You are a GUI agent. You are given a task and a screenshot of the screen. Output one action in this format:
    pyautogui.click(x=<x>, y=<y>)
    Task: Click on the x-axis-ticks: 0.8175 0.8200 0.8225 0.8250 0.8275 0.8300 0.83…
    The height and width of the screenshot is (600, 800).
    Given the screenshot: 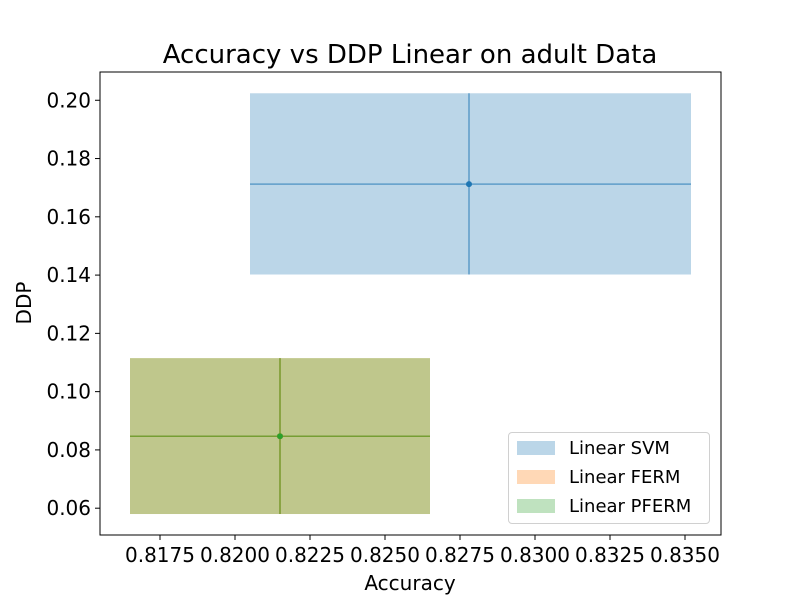 What is the action you would take?
    pyautogui.click(x=422, y=551)
    